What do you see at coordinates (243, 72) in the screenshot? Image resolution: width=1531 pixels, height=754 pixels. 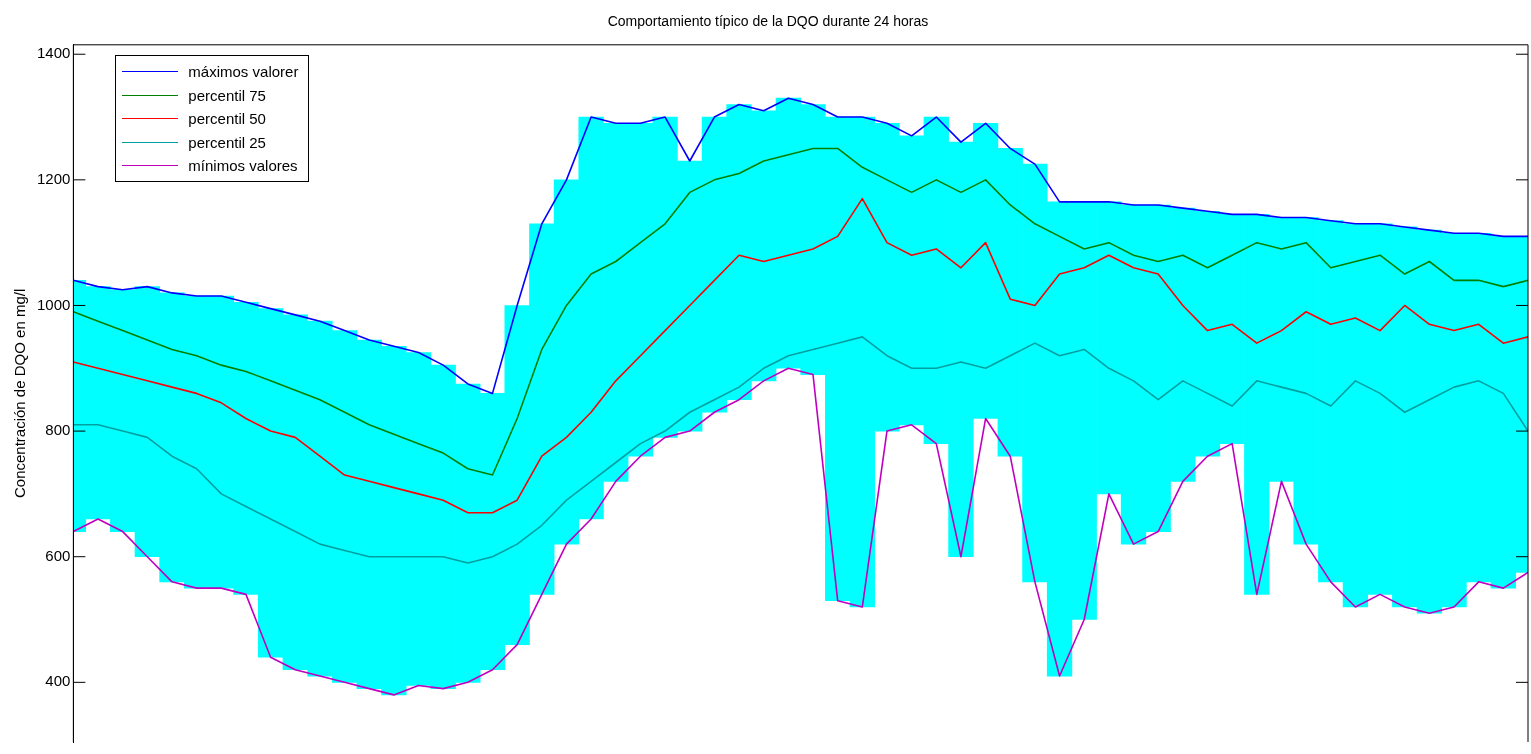 I see `legend-label: máximos valorer` at bounding box center [243, 72].